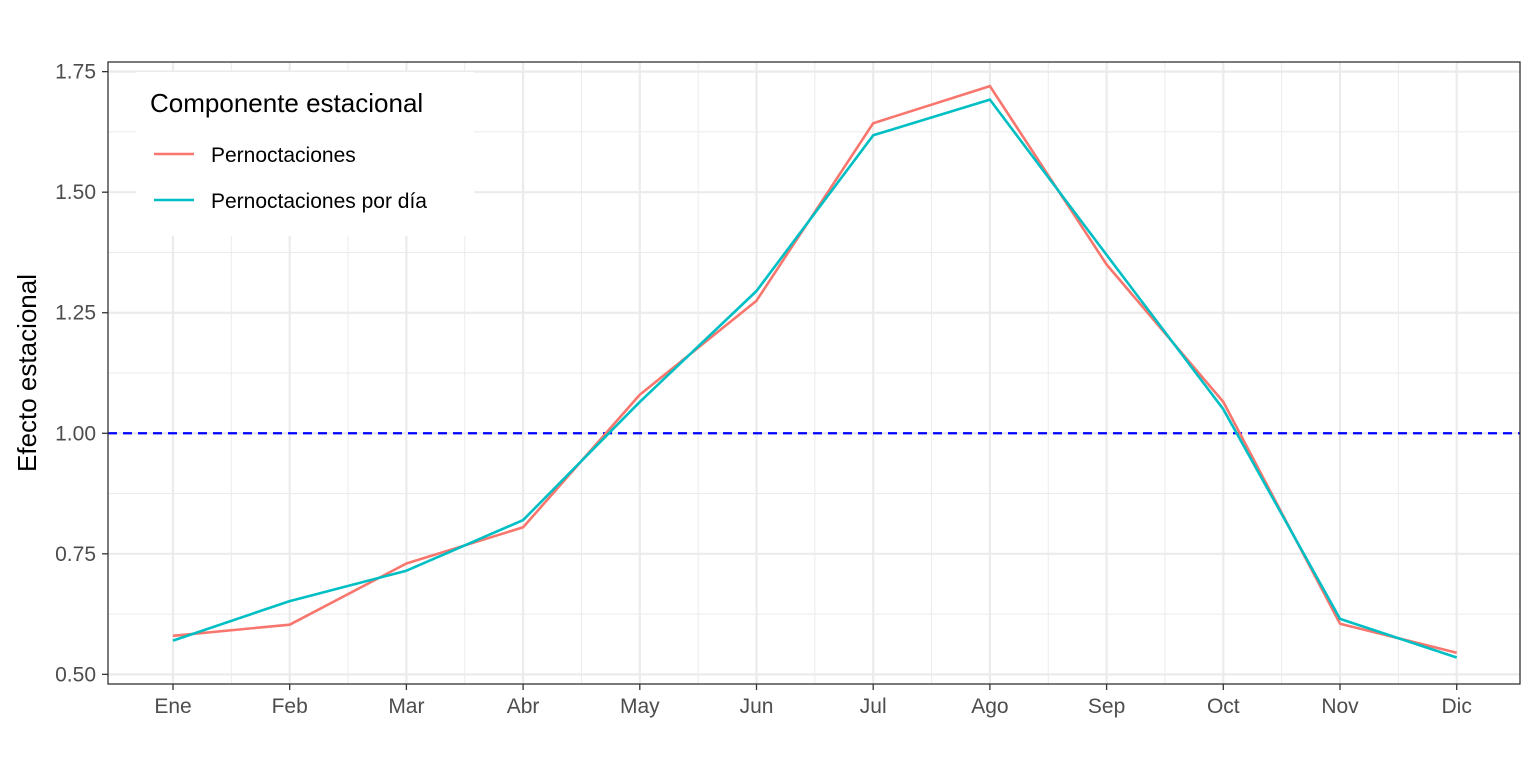  I want to click on legend-label-pernoctaciones-por-dia: Pernoctaciones por día, so click(319, 201).